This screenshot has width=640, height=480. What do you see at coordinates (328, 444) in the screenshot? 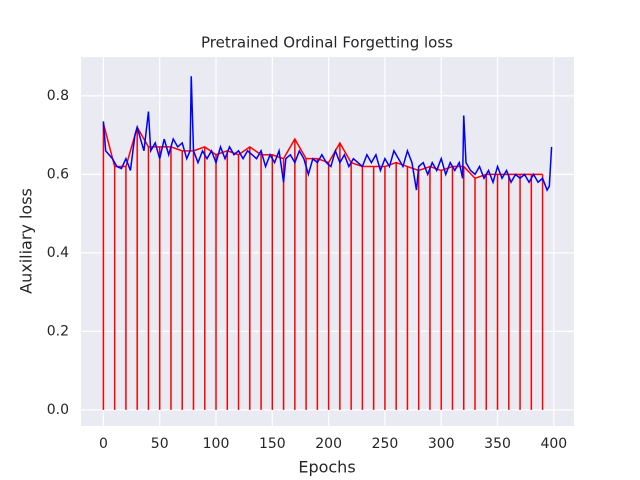
I see `x-tick-label: 200` at bounding box center [328, 444].